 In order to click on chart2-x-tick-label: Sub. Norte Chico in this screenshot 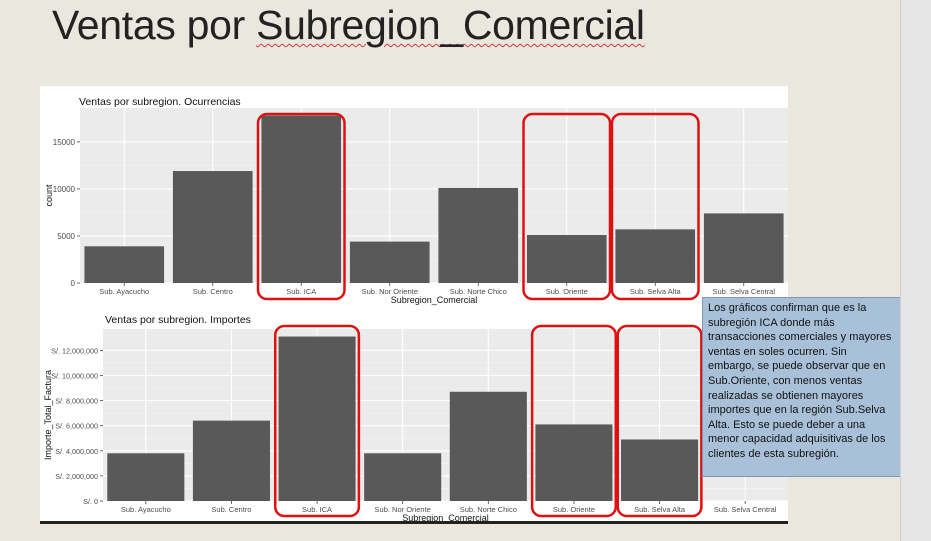, I will do `click(488, 509)`.